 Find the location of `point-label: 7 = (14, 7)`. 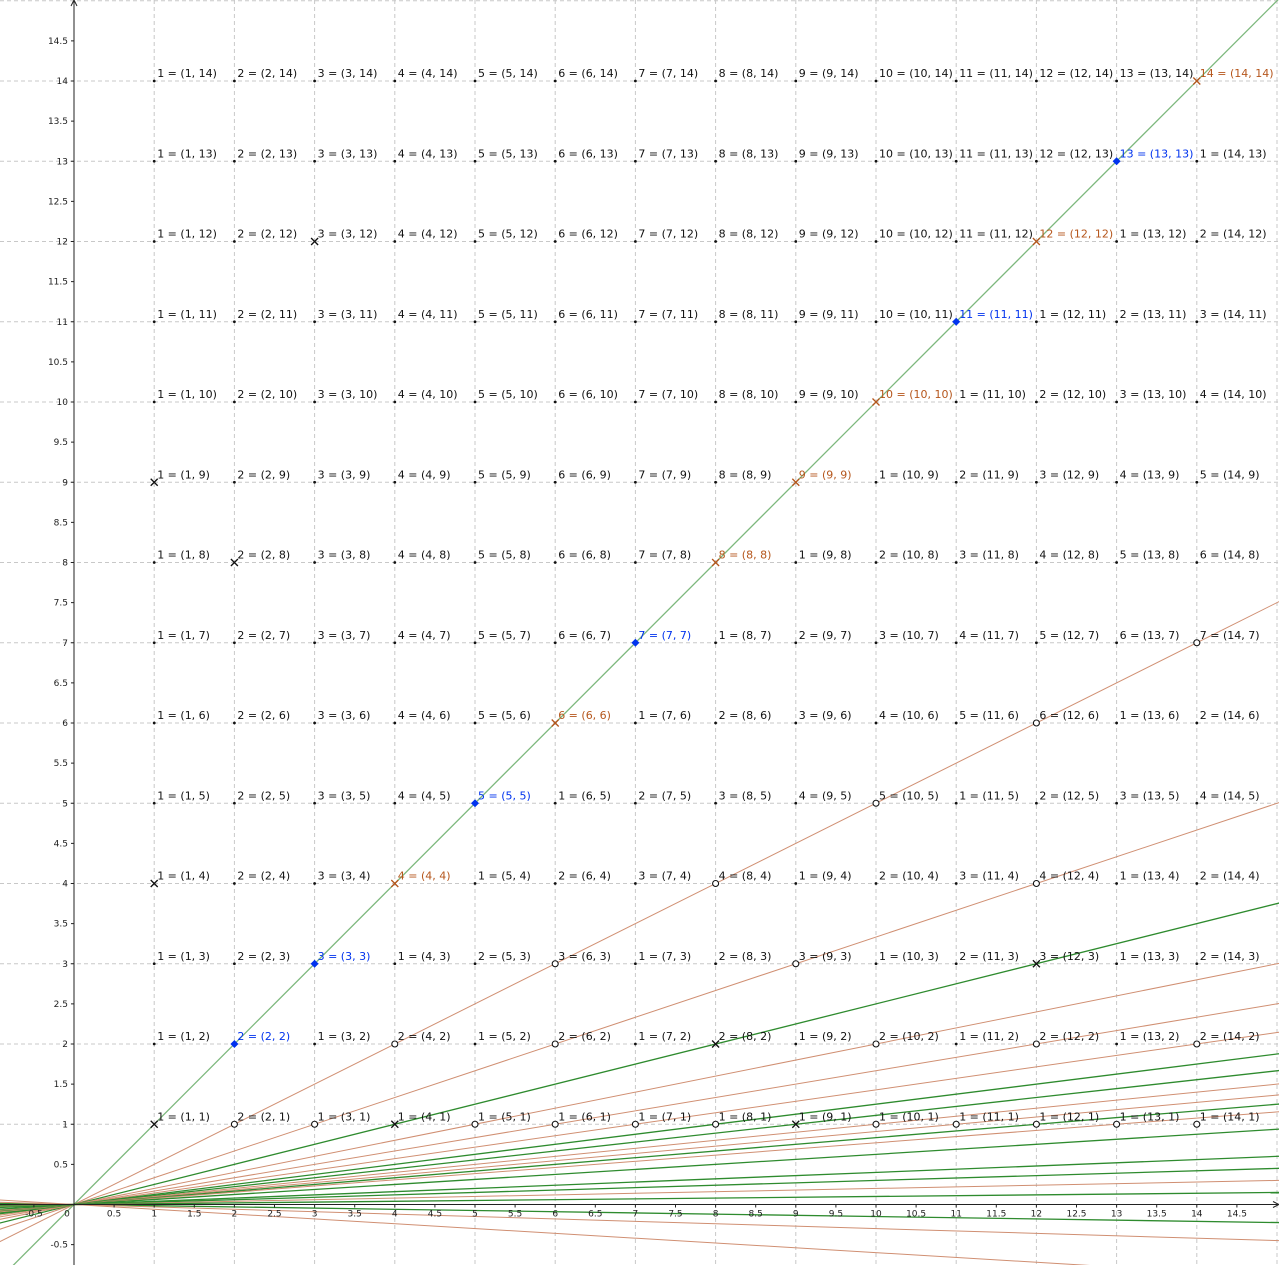

point-label: 7 = (14, 7) is located at coordinates (1230, 635).